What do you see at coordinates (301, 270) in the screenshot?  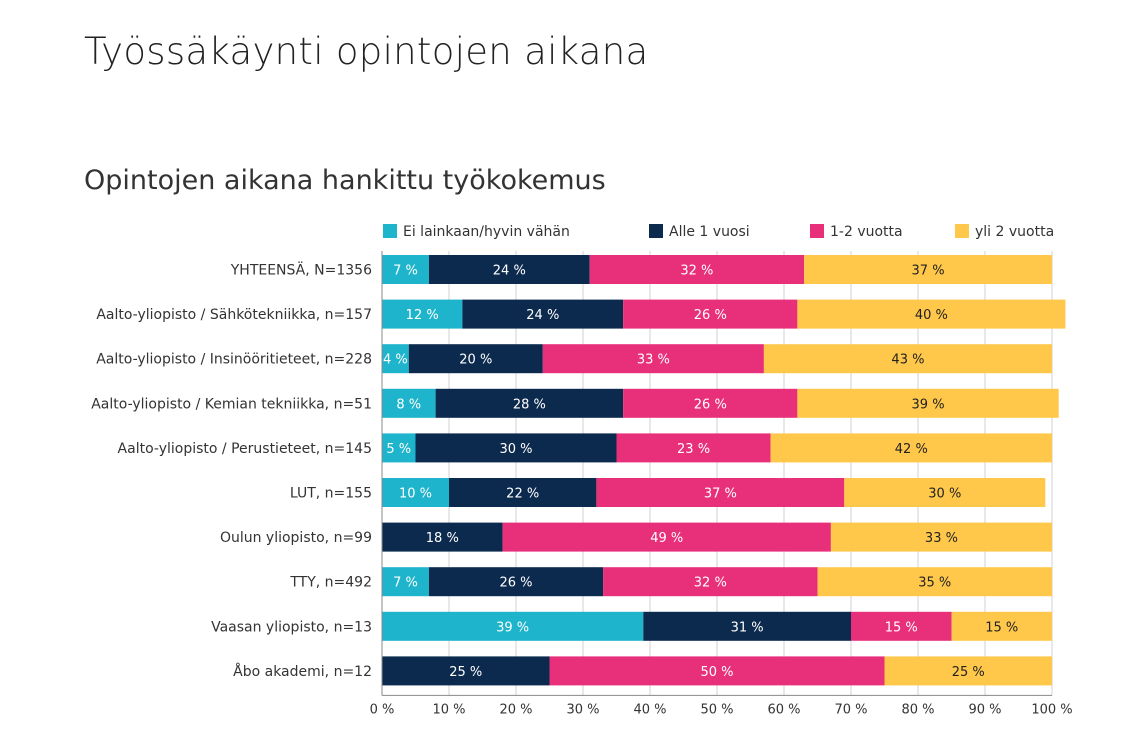 I see `category-label: YHTEENSÄ, N=1356` at bounding box center [301, 270].